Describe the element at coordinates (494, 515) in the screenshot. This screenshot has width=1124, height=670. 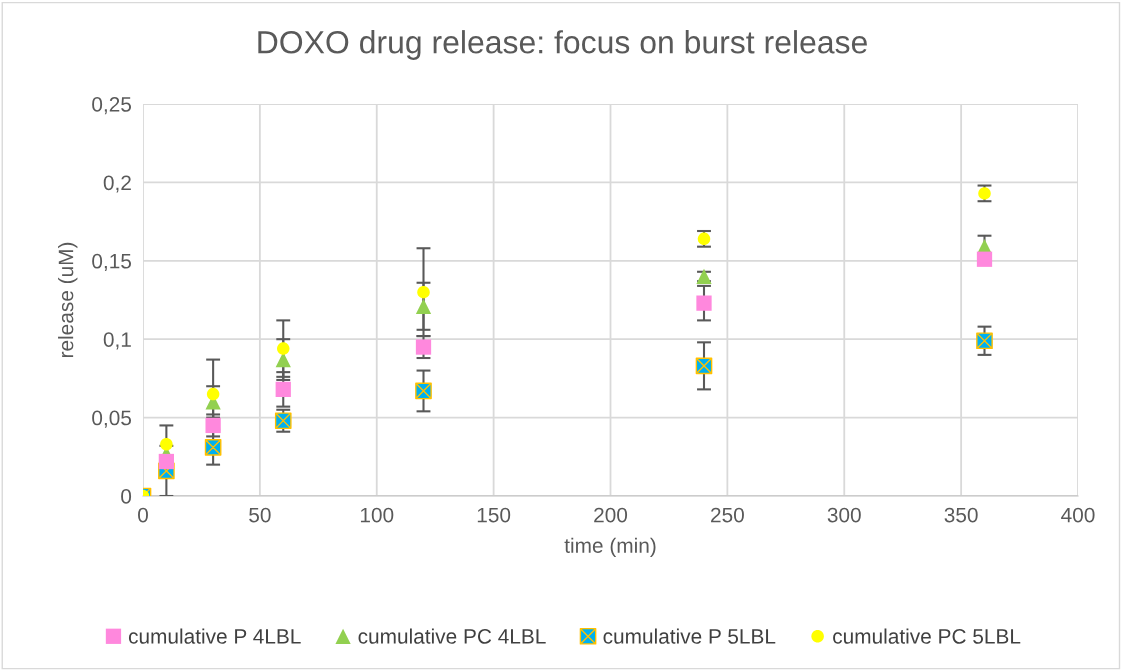
I see `x-tick-label: 150` at that location.